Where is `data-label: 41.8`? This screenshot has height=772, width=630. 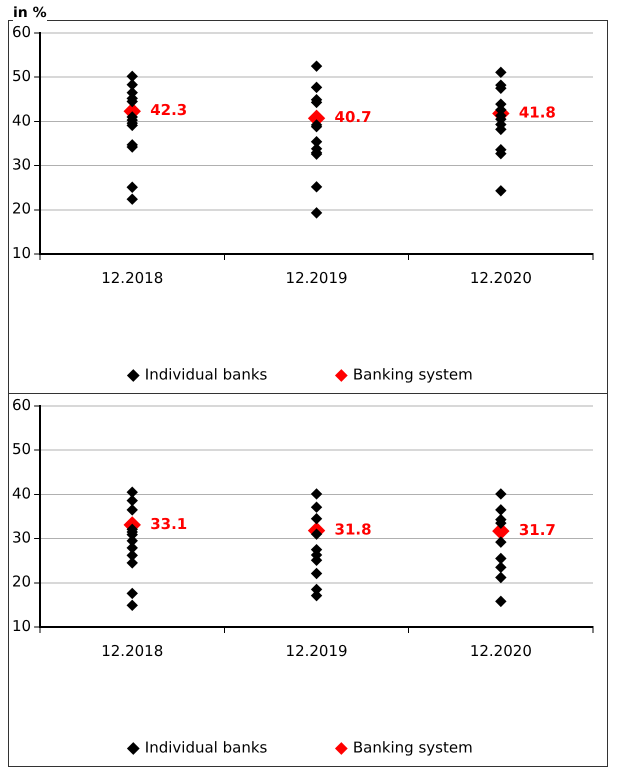 data-label: 41.8 is located at coordinates (537, 112).